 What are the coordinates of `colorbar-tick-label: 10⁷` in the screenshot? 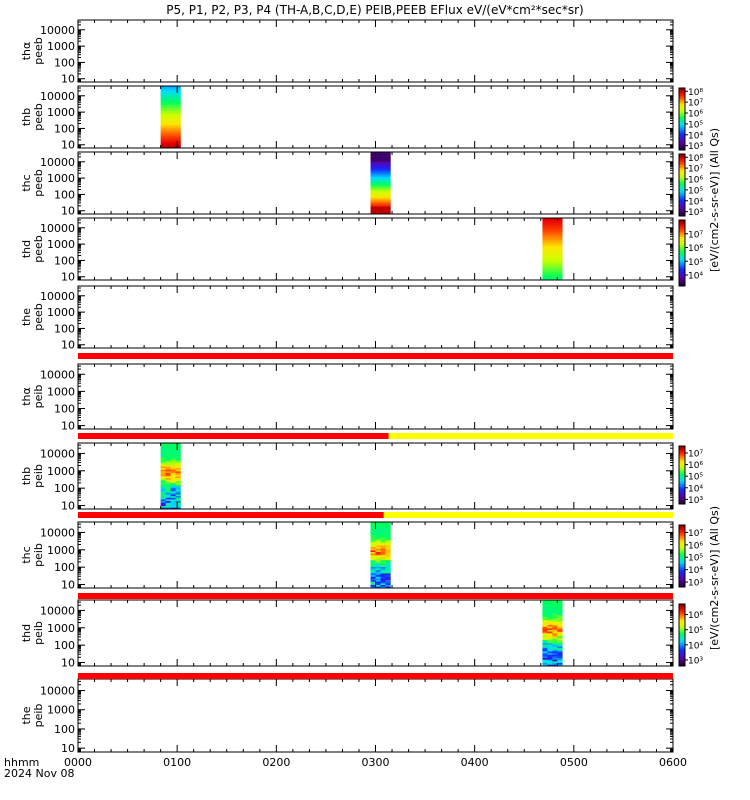 It's located at (695, 170).